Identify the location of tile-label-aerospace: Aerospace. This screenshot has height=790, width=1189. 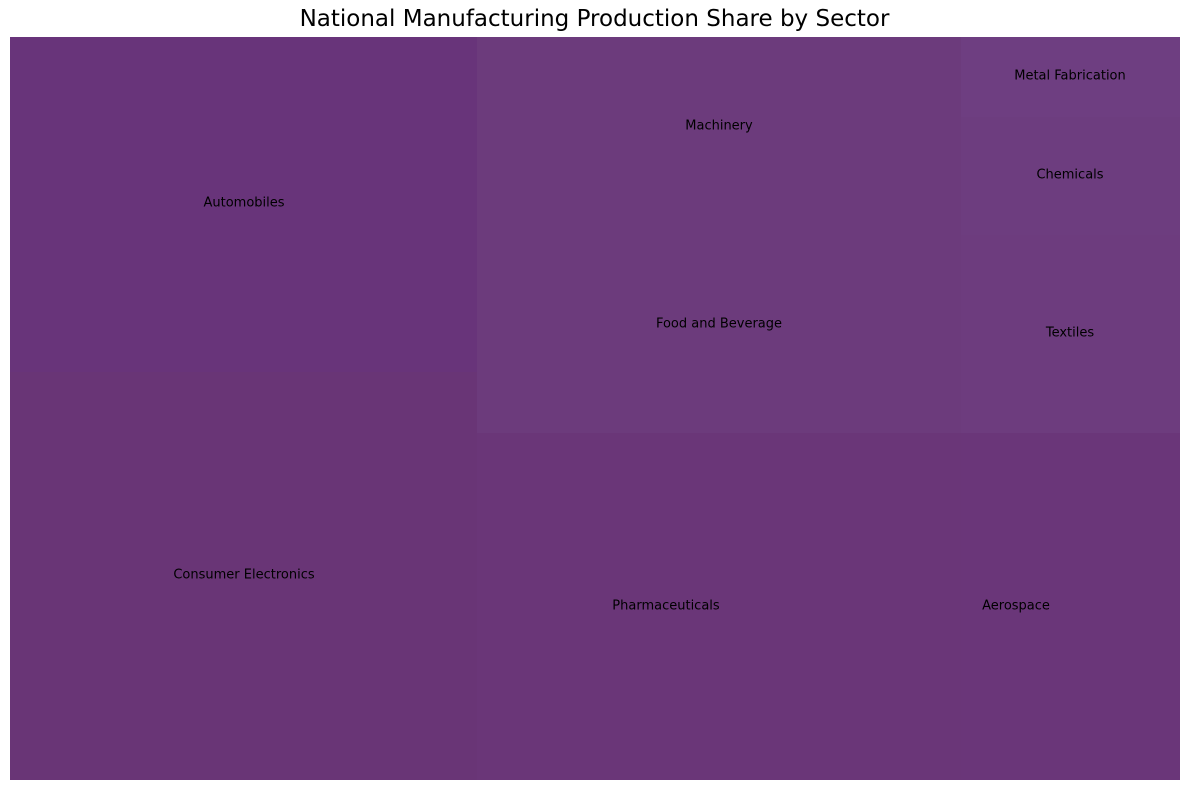
(1016, 606).